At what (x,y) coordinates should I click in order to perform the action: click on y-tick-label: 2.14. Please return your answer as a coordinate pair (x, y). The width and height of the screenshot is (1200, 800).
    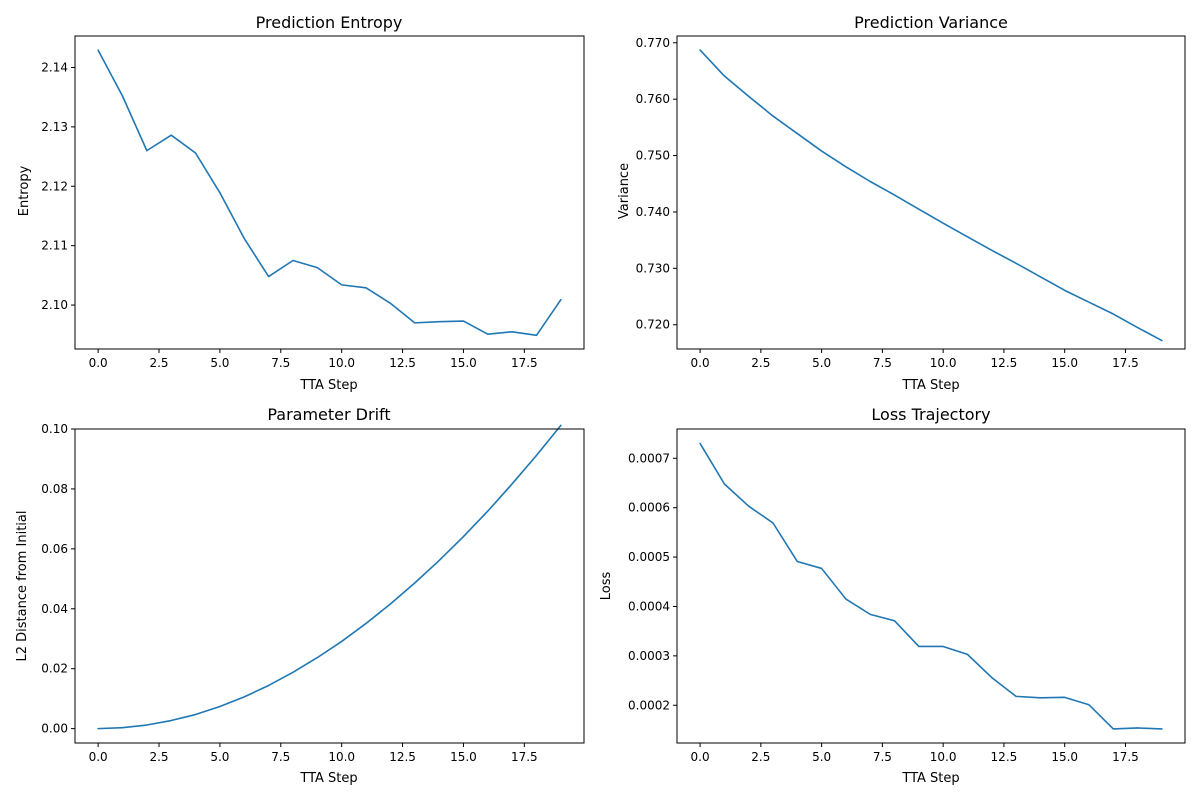
    Looking at the image, I should click on (54, 67).